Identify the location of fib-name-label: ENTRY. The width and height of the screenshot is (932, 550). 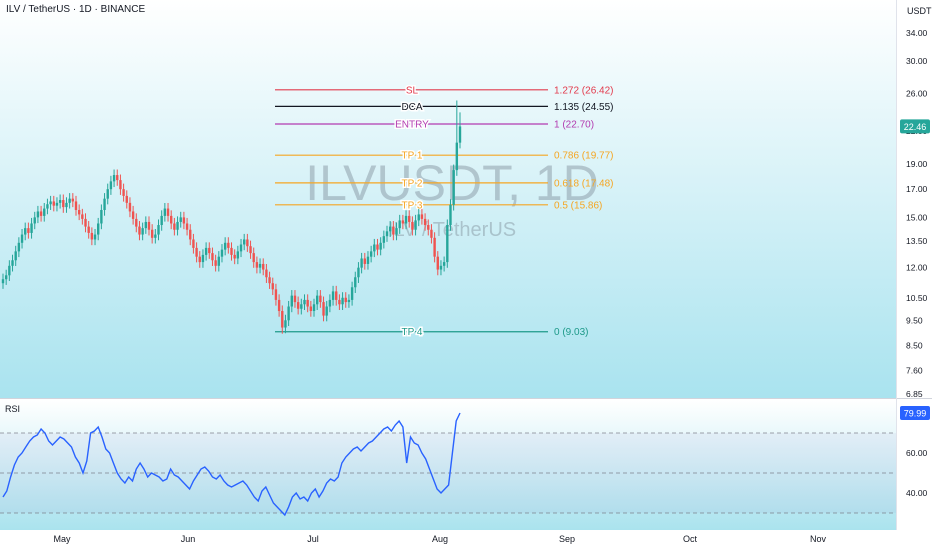
(412, 125).